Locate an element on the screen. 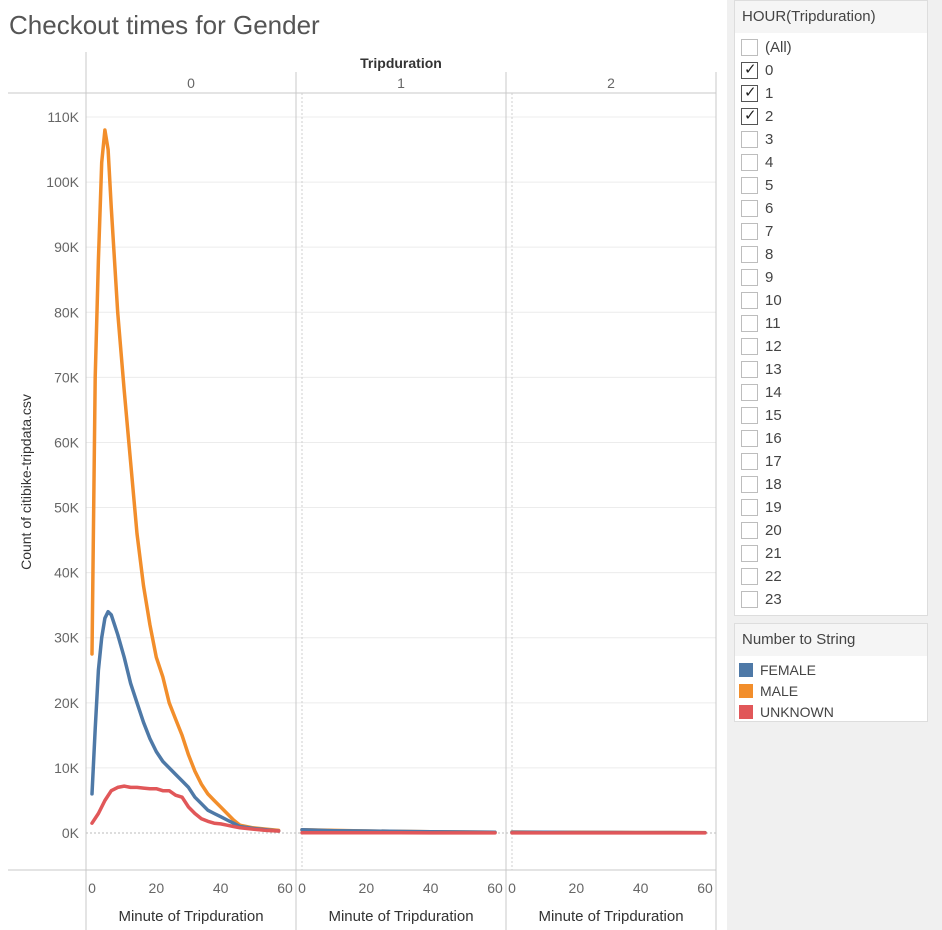  filter-item-4: 3 is located at coordinates (831, 139).